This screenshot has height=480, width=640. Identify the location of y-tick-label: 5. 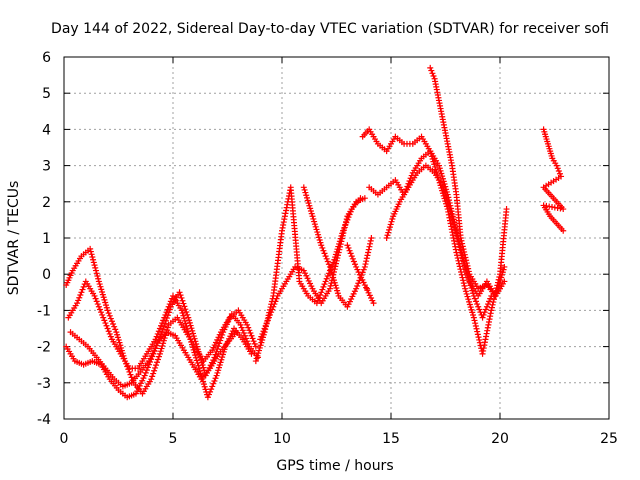
(46, 94).